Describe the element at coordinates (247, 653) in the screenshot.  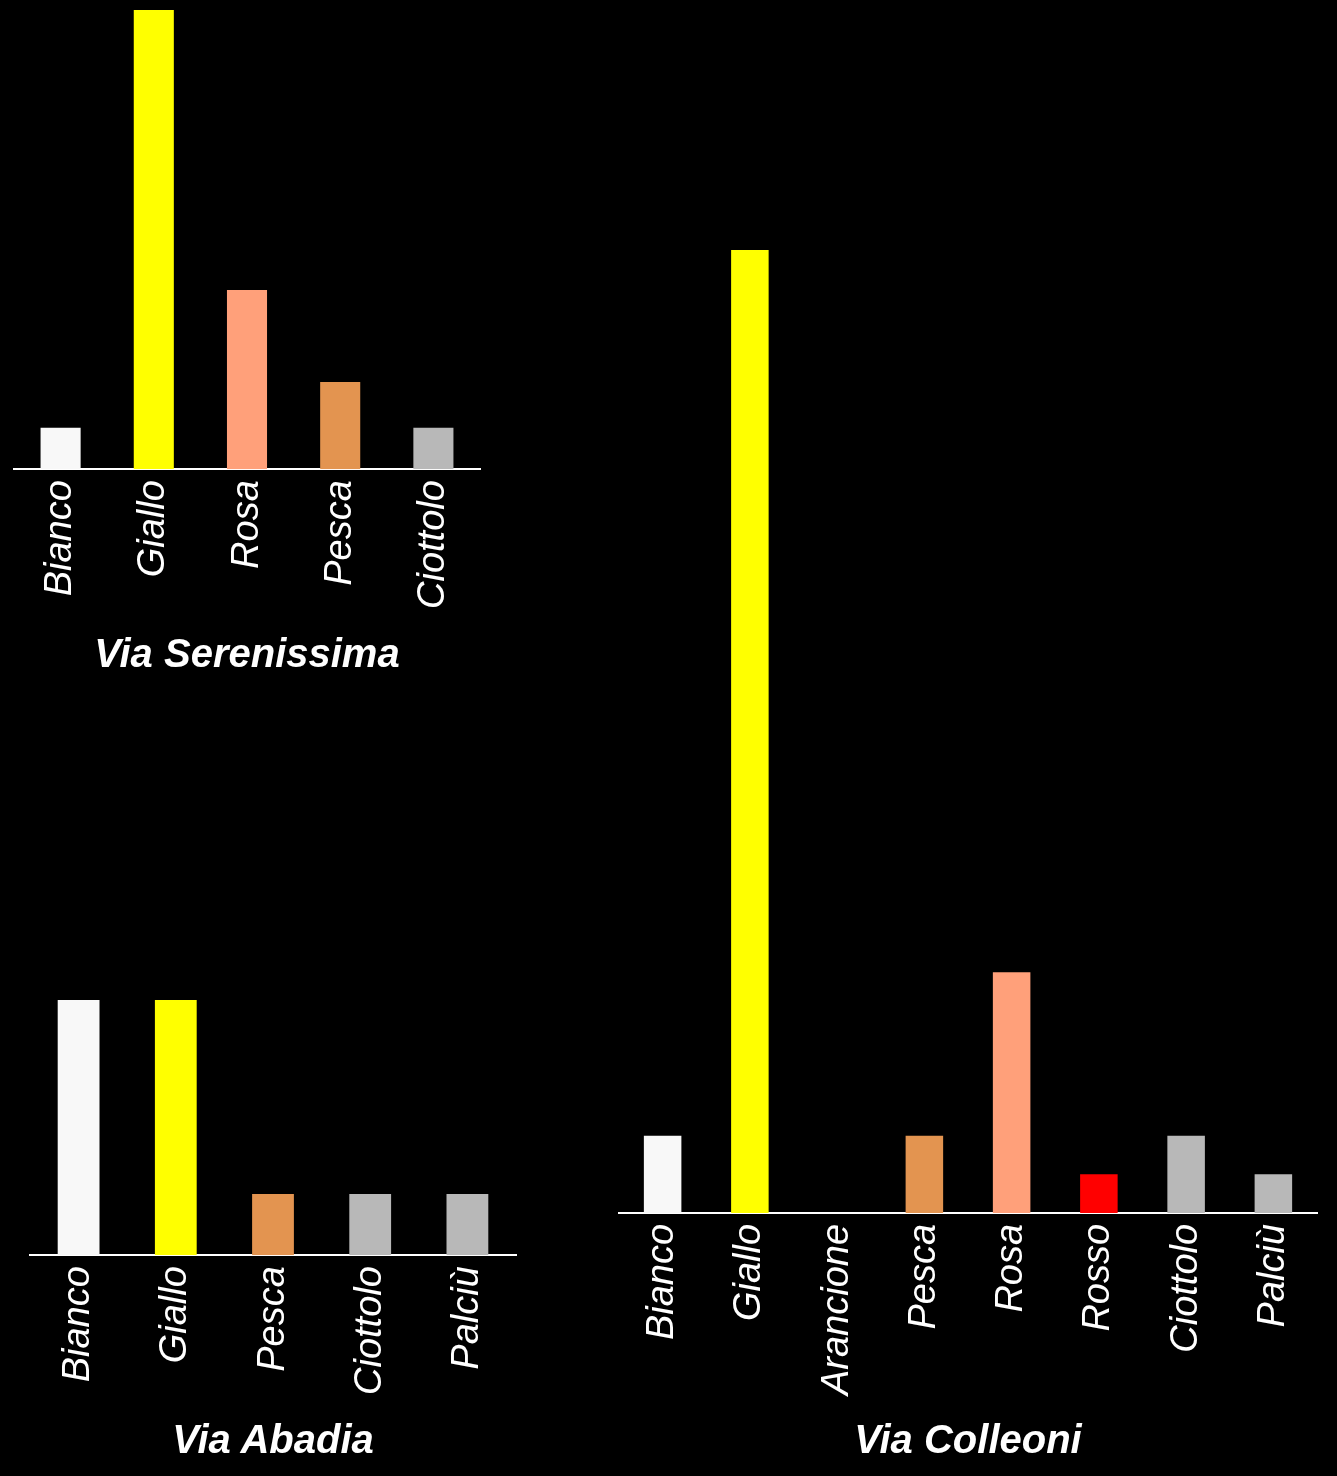
I see `text: Via Serenissima` at that location.